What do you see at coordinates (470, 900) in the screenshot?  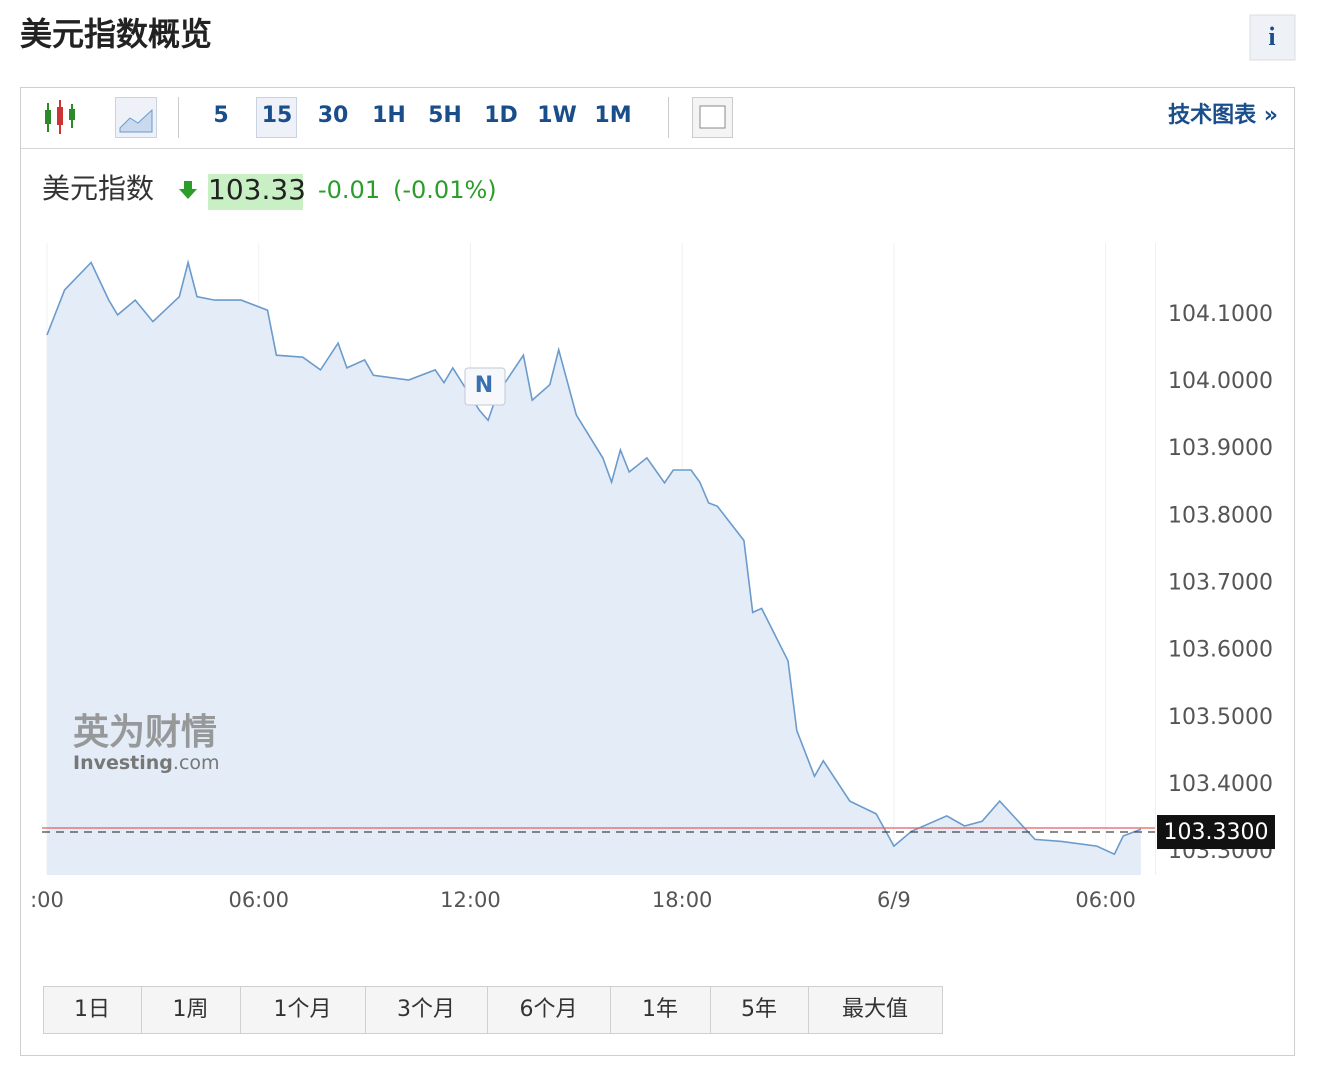 I see `x-tick-label: 12:00` at bounding box center [470, 900].